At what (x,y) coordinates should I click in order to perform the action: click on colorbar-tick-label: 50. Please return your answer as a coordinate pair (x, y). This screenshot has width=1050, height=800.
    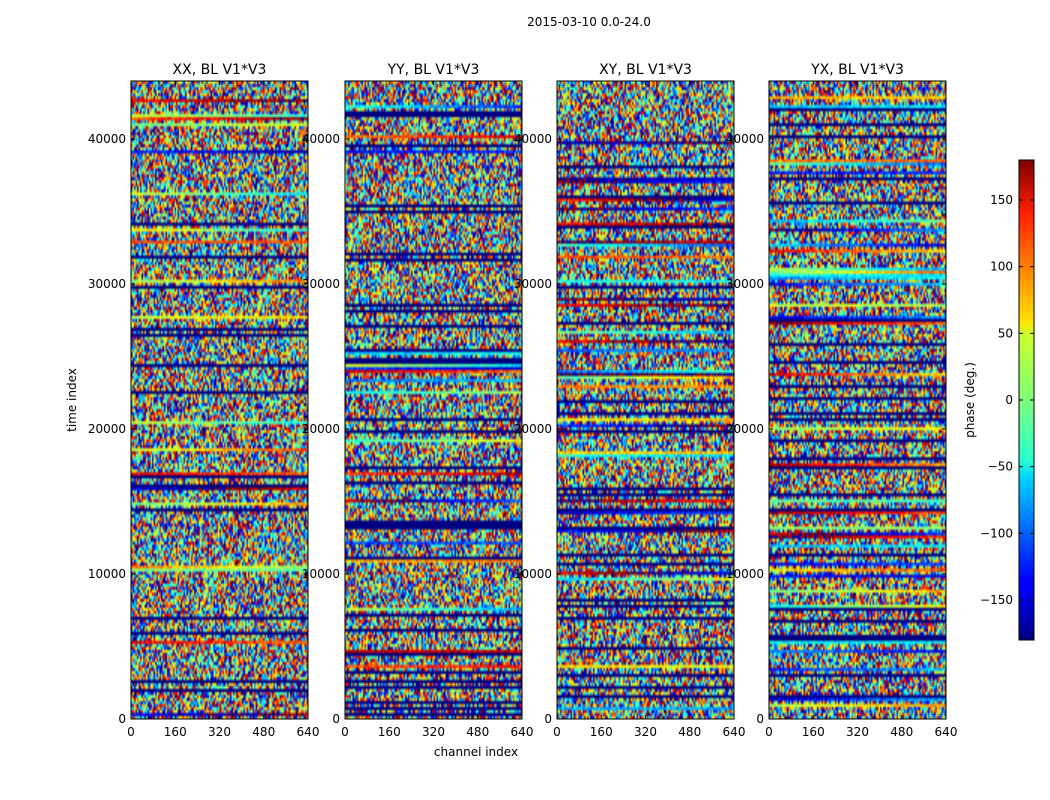
    Looking at the image, I should click on (1005, 333).